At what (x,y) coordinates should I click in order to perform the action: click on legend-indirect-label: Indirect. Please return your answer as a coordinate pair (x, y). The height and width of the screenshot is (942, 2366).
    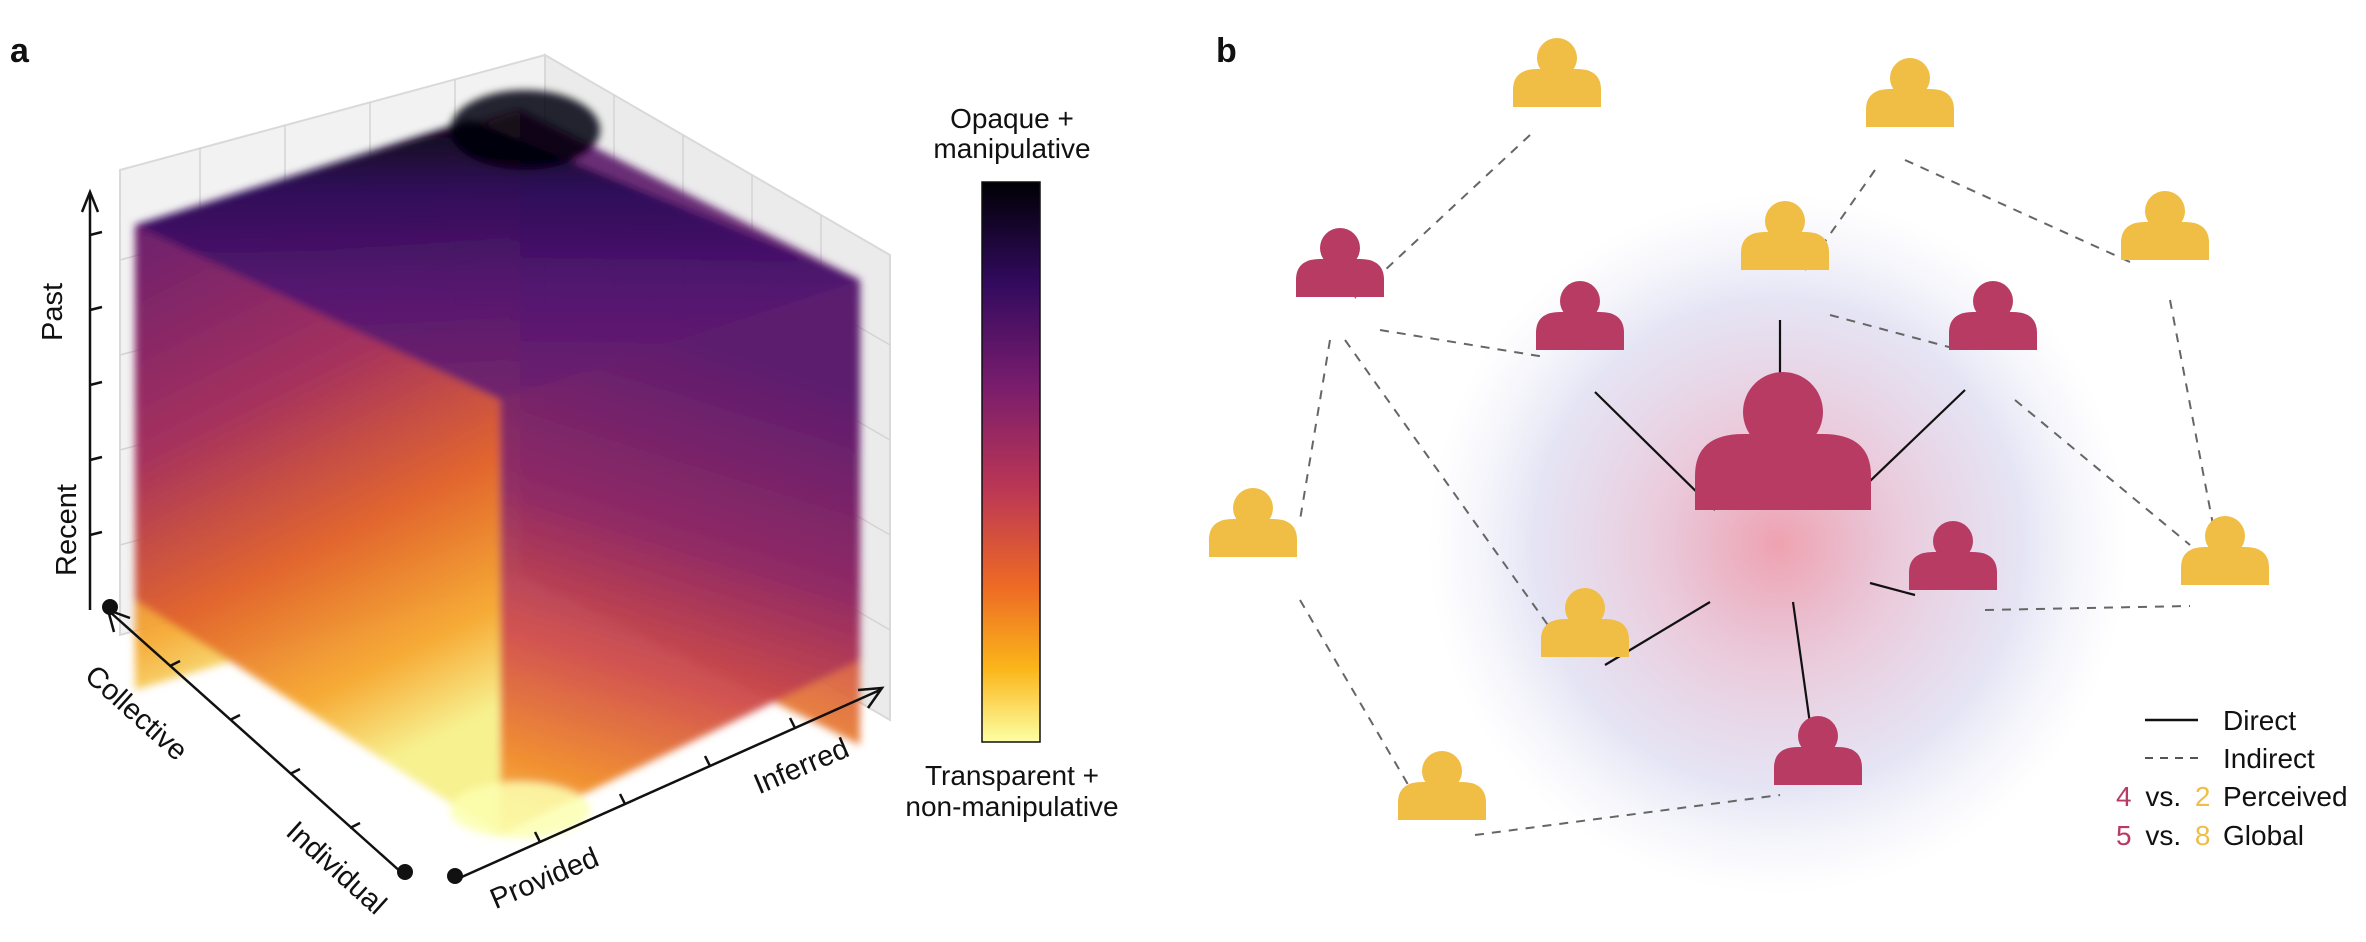
    Looking at the image, I should click on (2269, 758).